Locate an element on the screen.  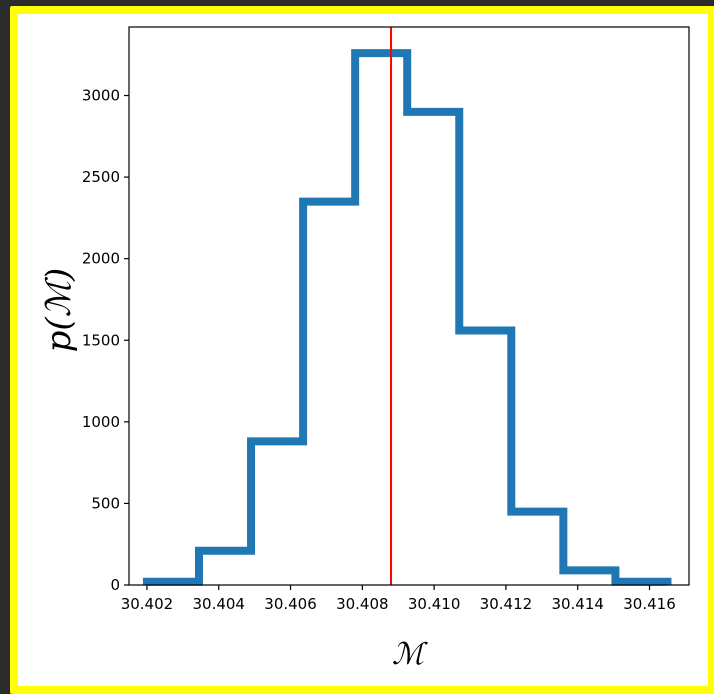
x-tick-label: 30.412 is located at coordinates (506, 604).